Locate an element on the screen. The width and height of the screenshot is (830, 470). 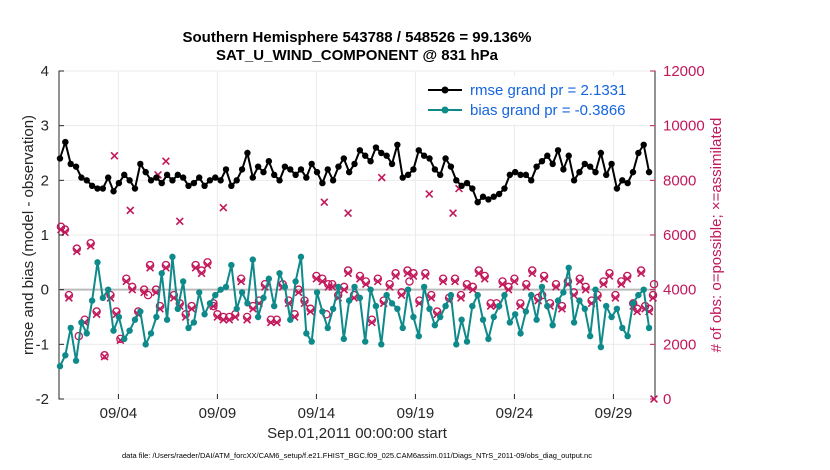
y-right-tick-label: 10000 is located at coordinates (684, 126).